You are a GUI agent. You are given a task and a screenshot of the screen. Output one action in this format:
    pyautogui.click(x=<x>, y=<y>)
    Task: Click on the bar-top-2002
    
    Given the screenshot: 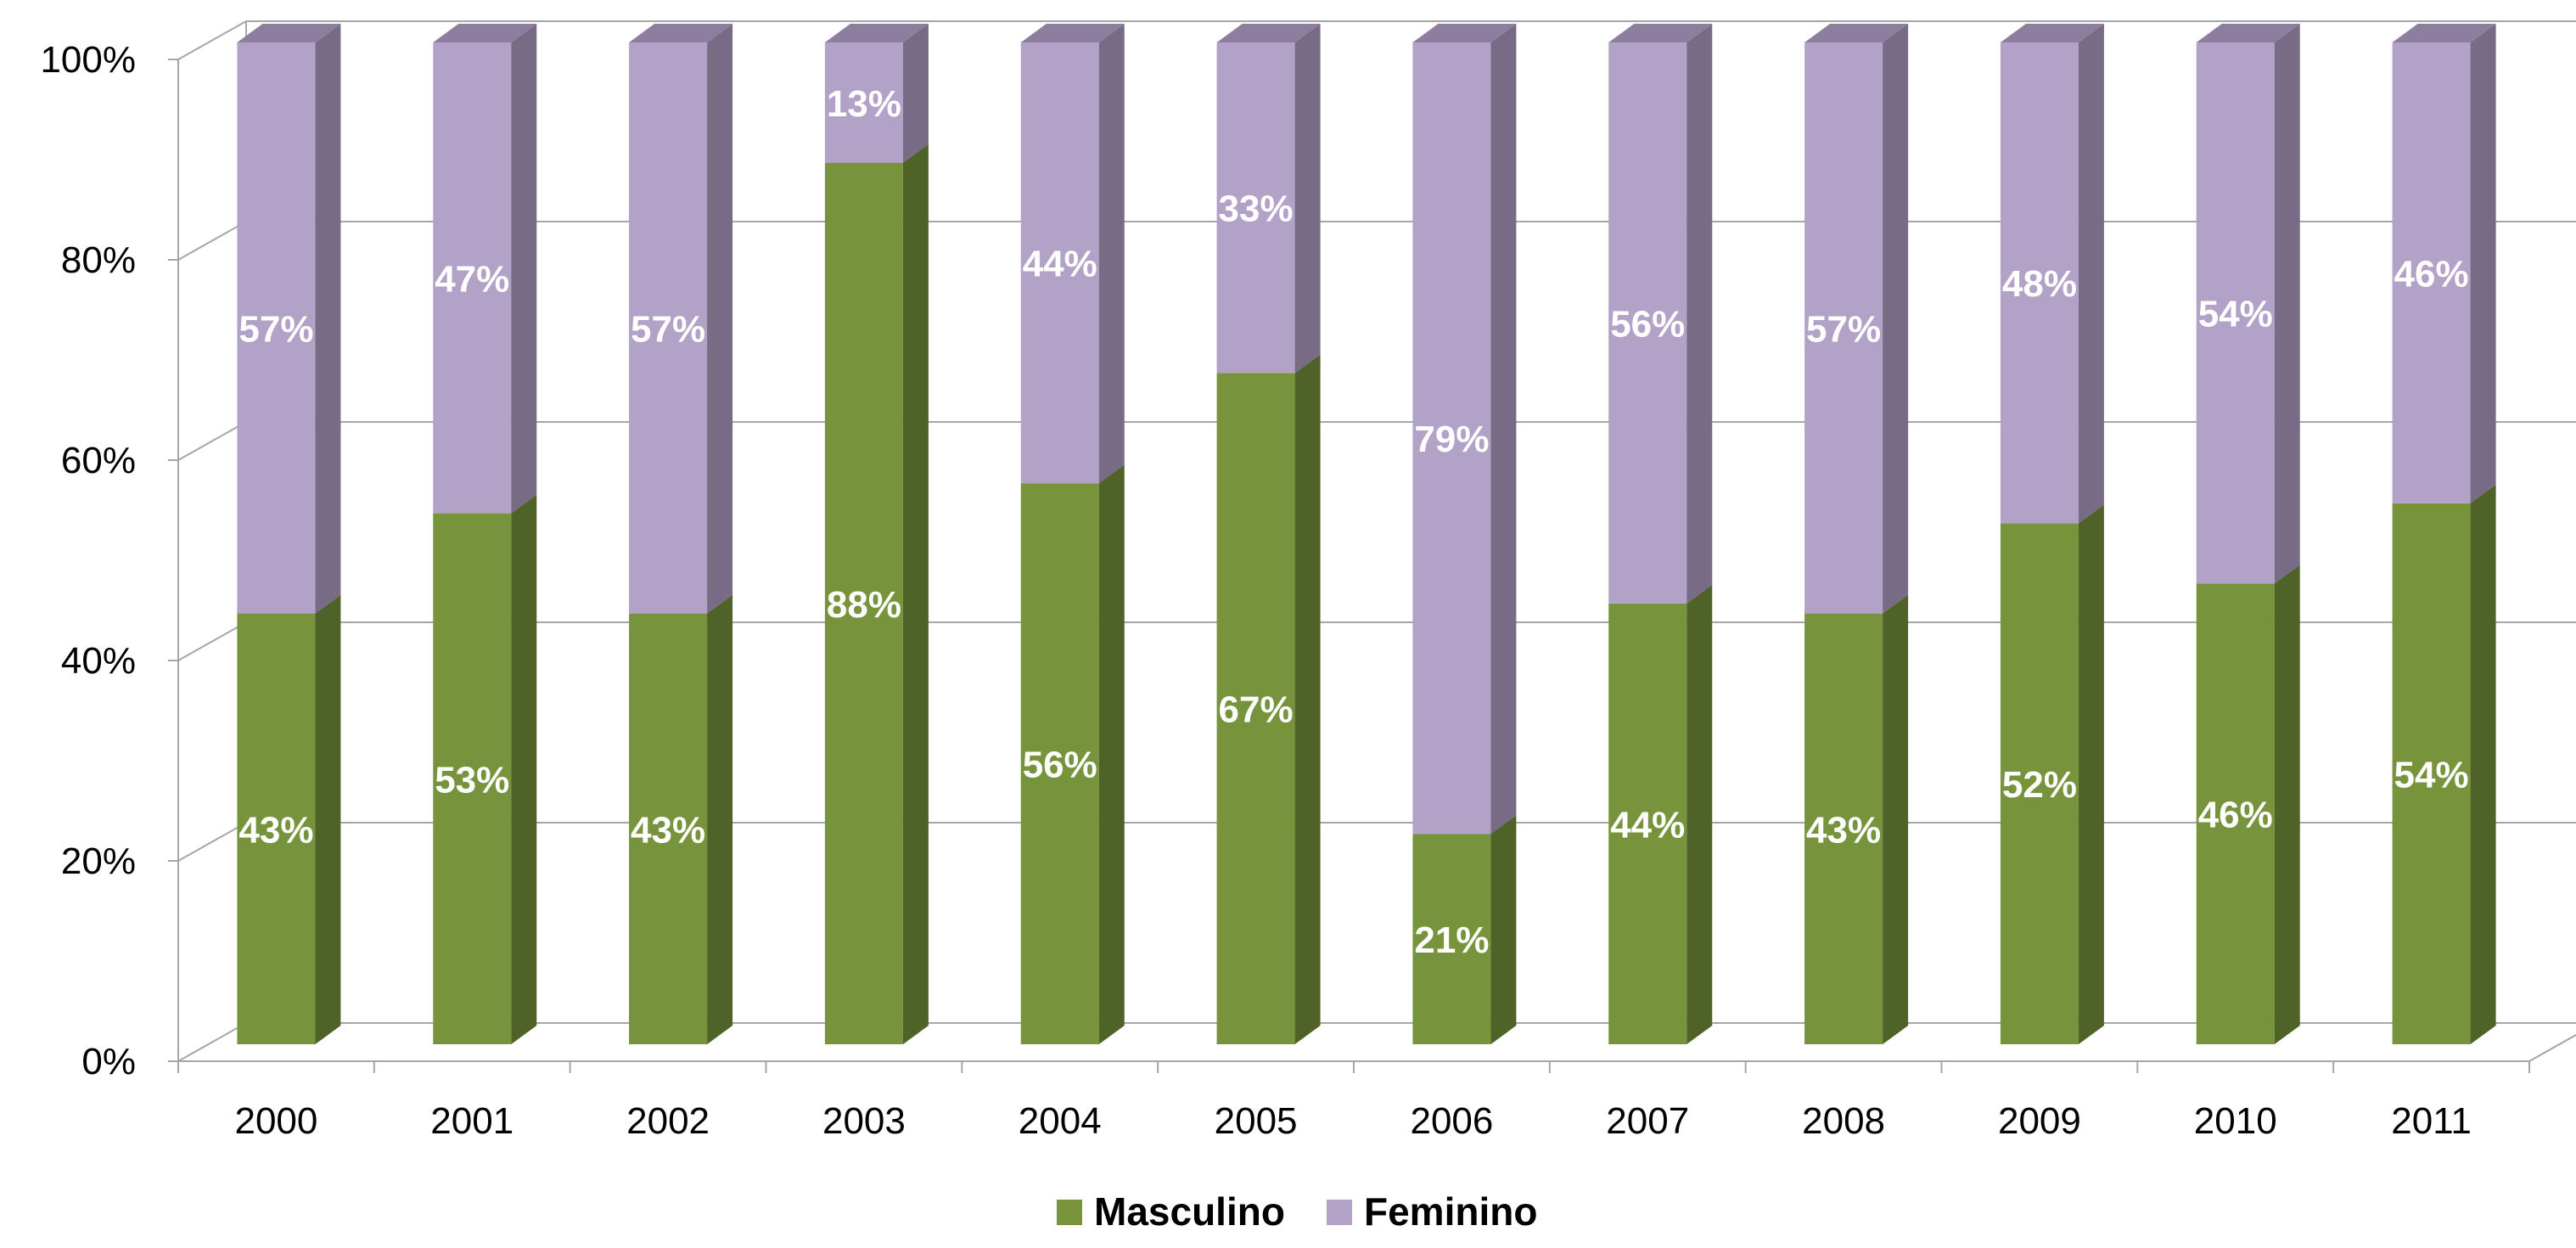 What is the action you would take?
    pyautogui.click(x=681, y=33)
    